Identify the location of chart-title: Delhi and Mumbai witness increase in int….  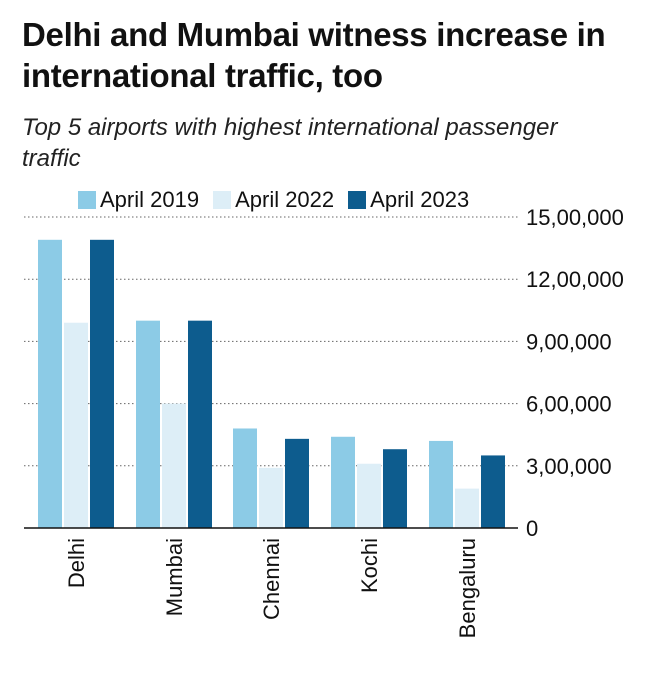
(314, 55).